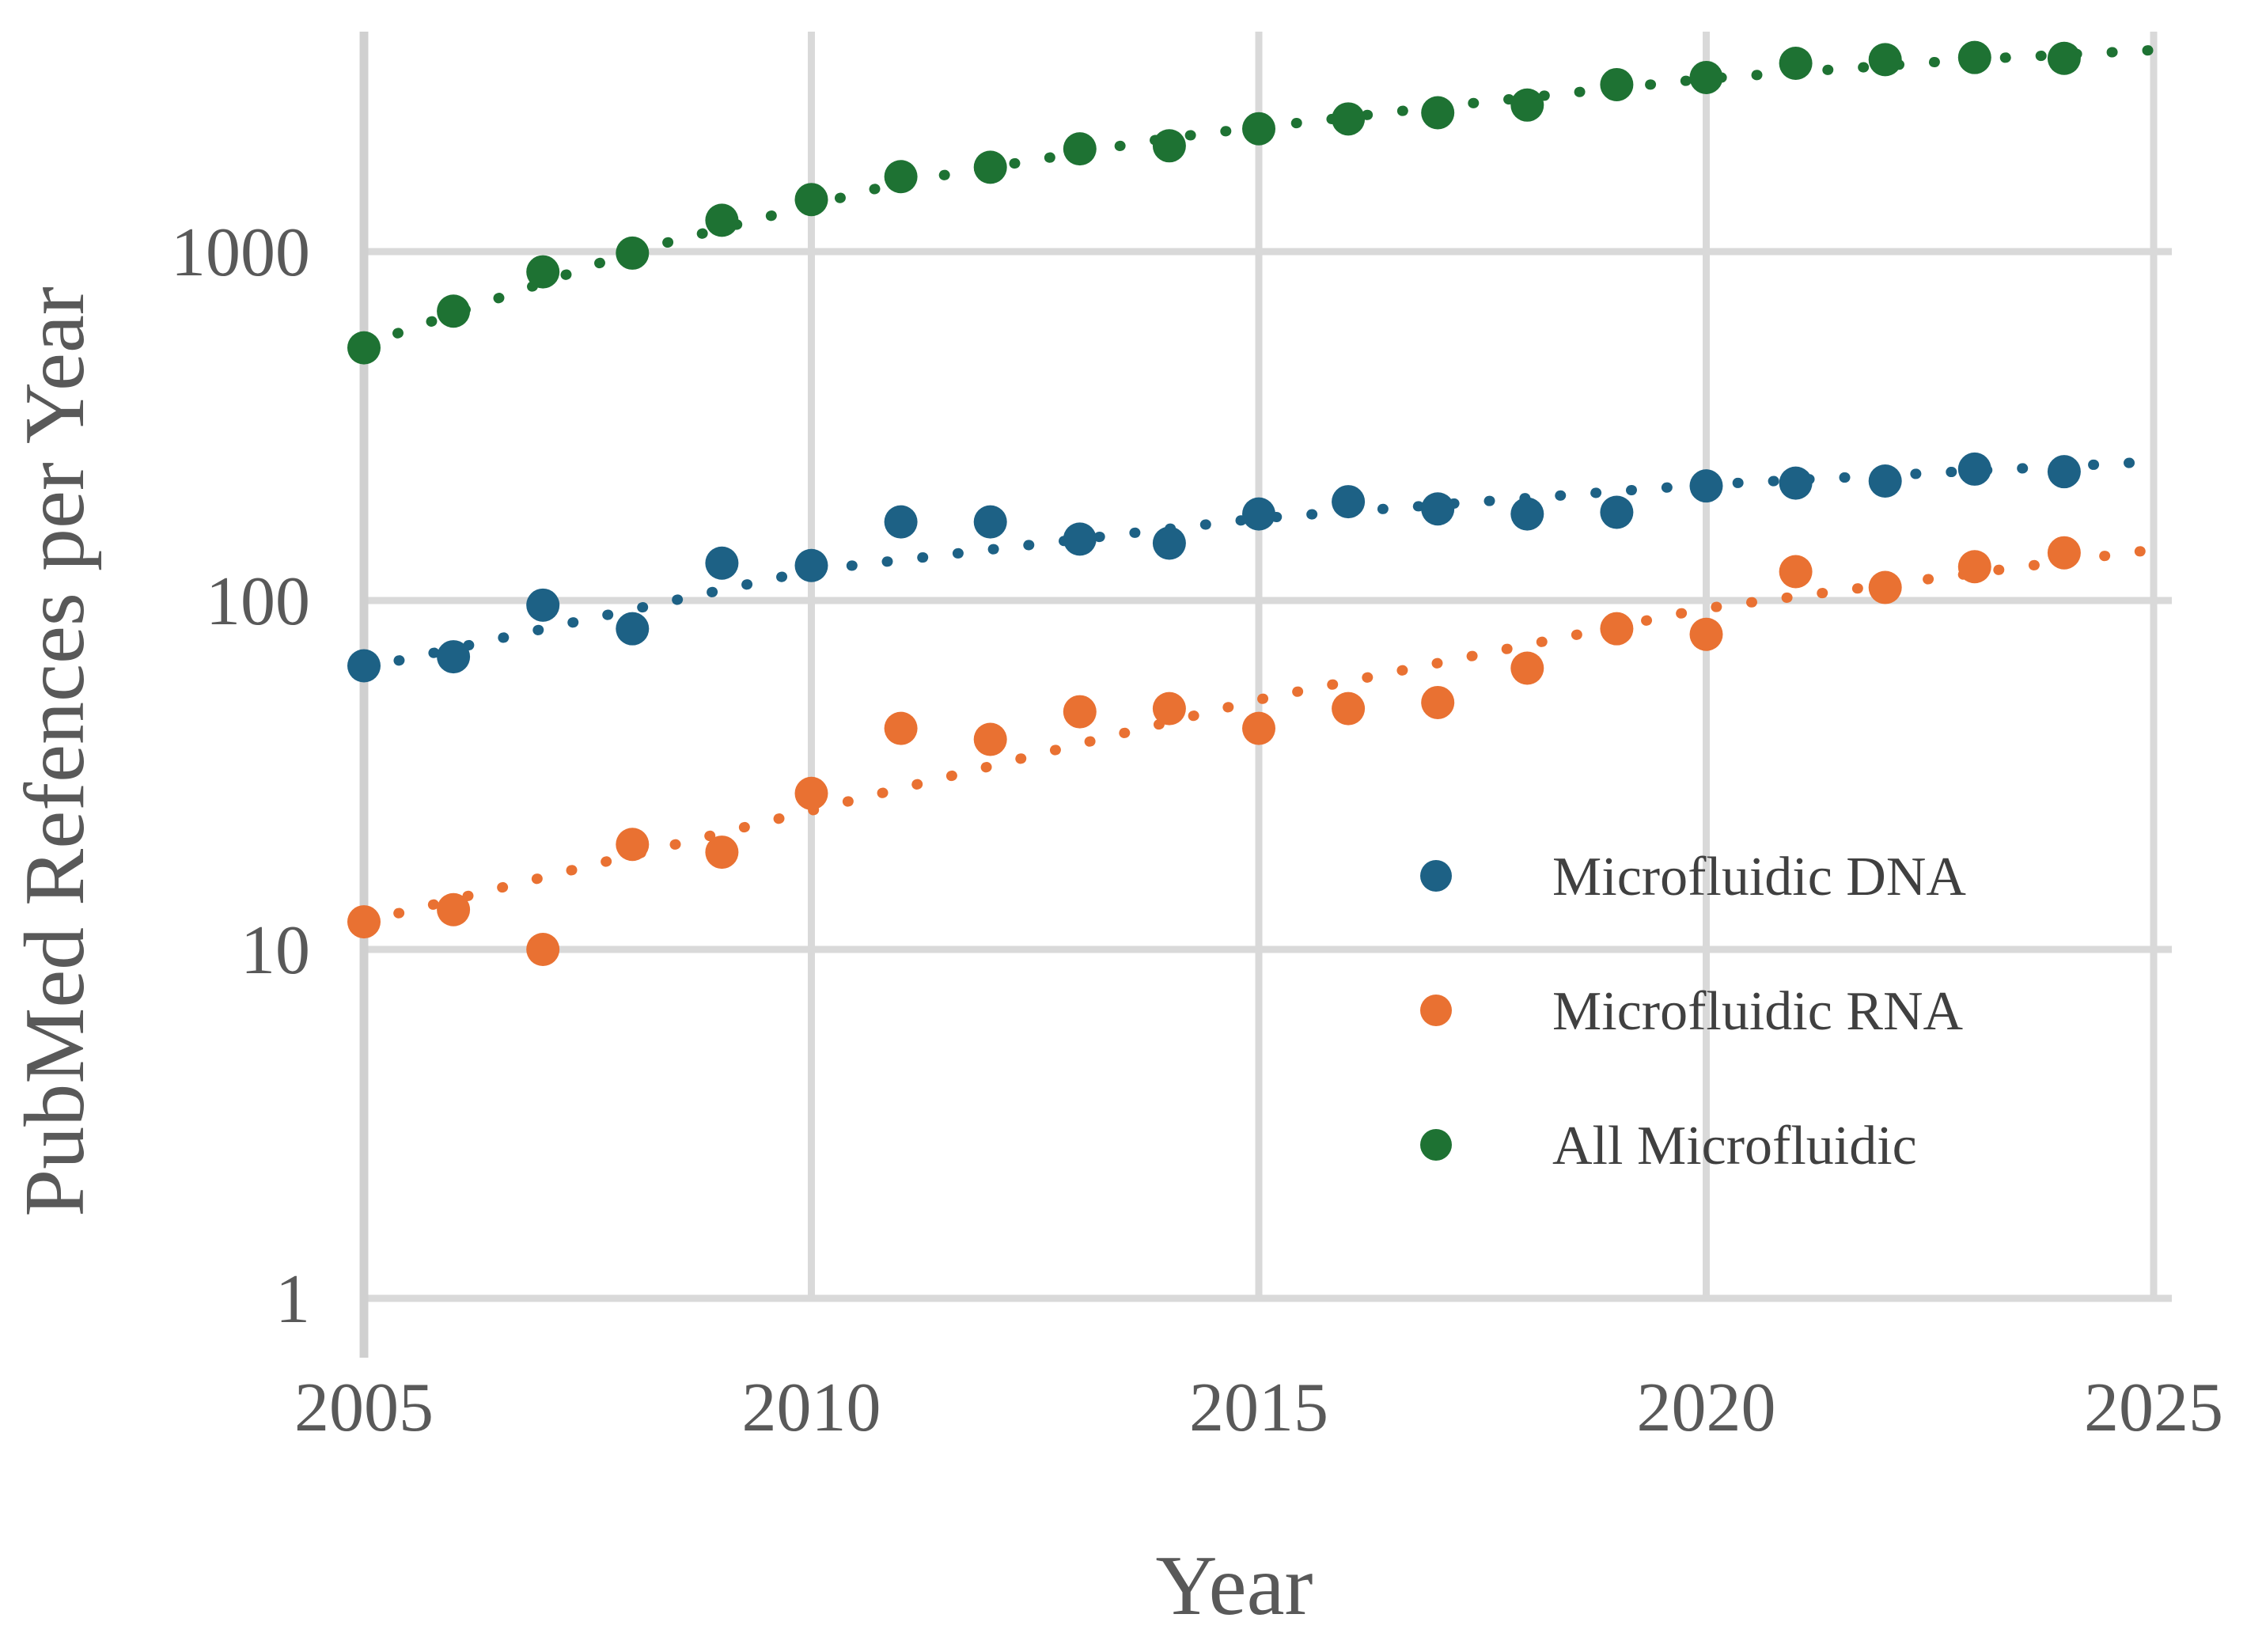  I want to click on point-all-microfluidic-2017, so click(1438, 113).